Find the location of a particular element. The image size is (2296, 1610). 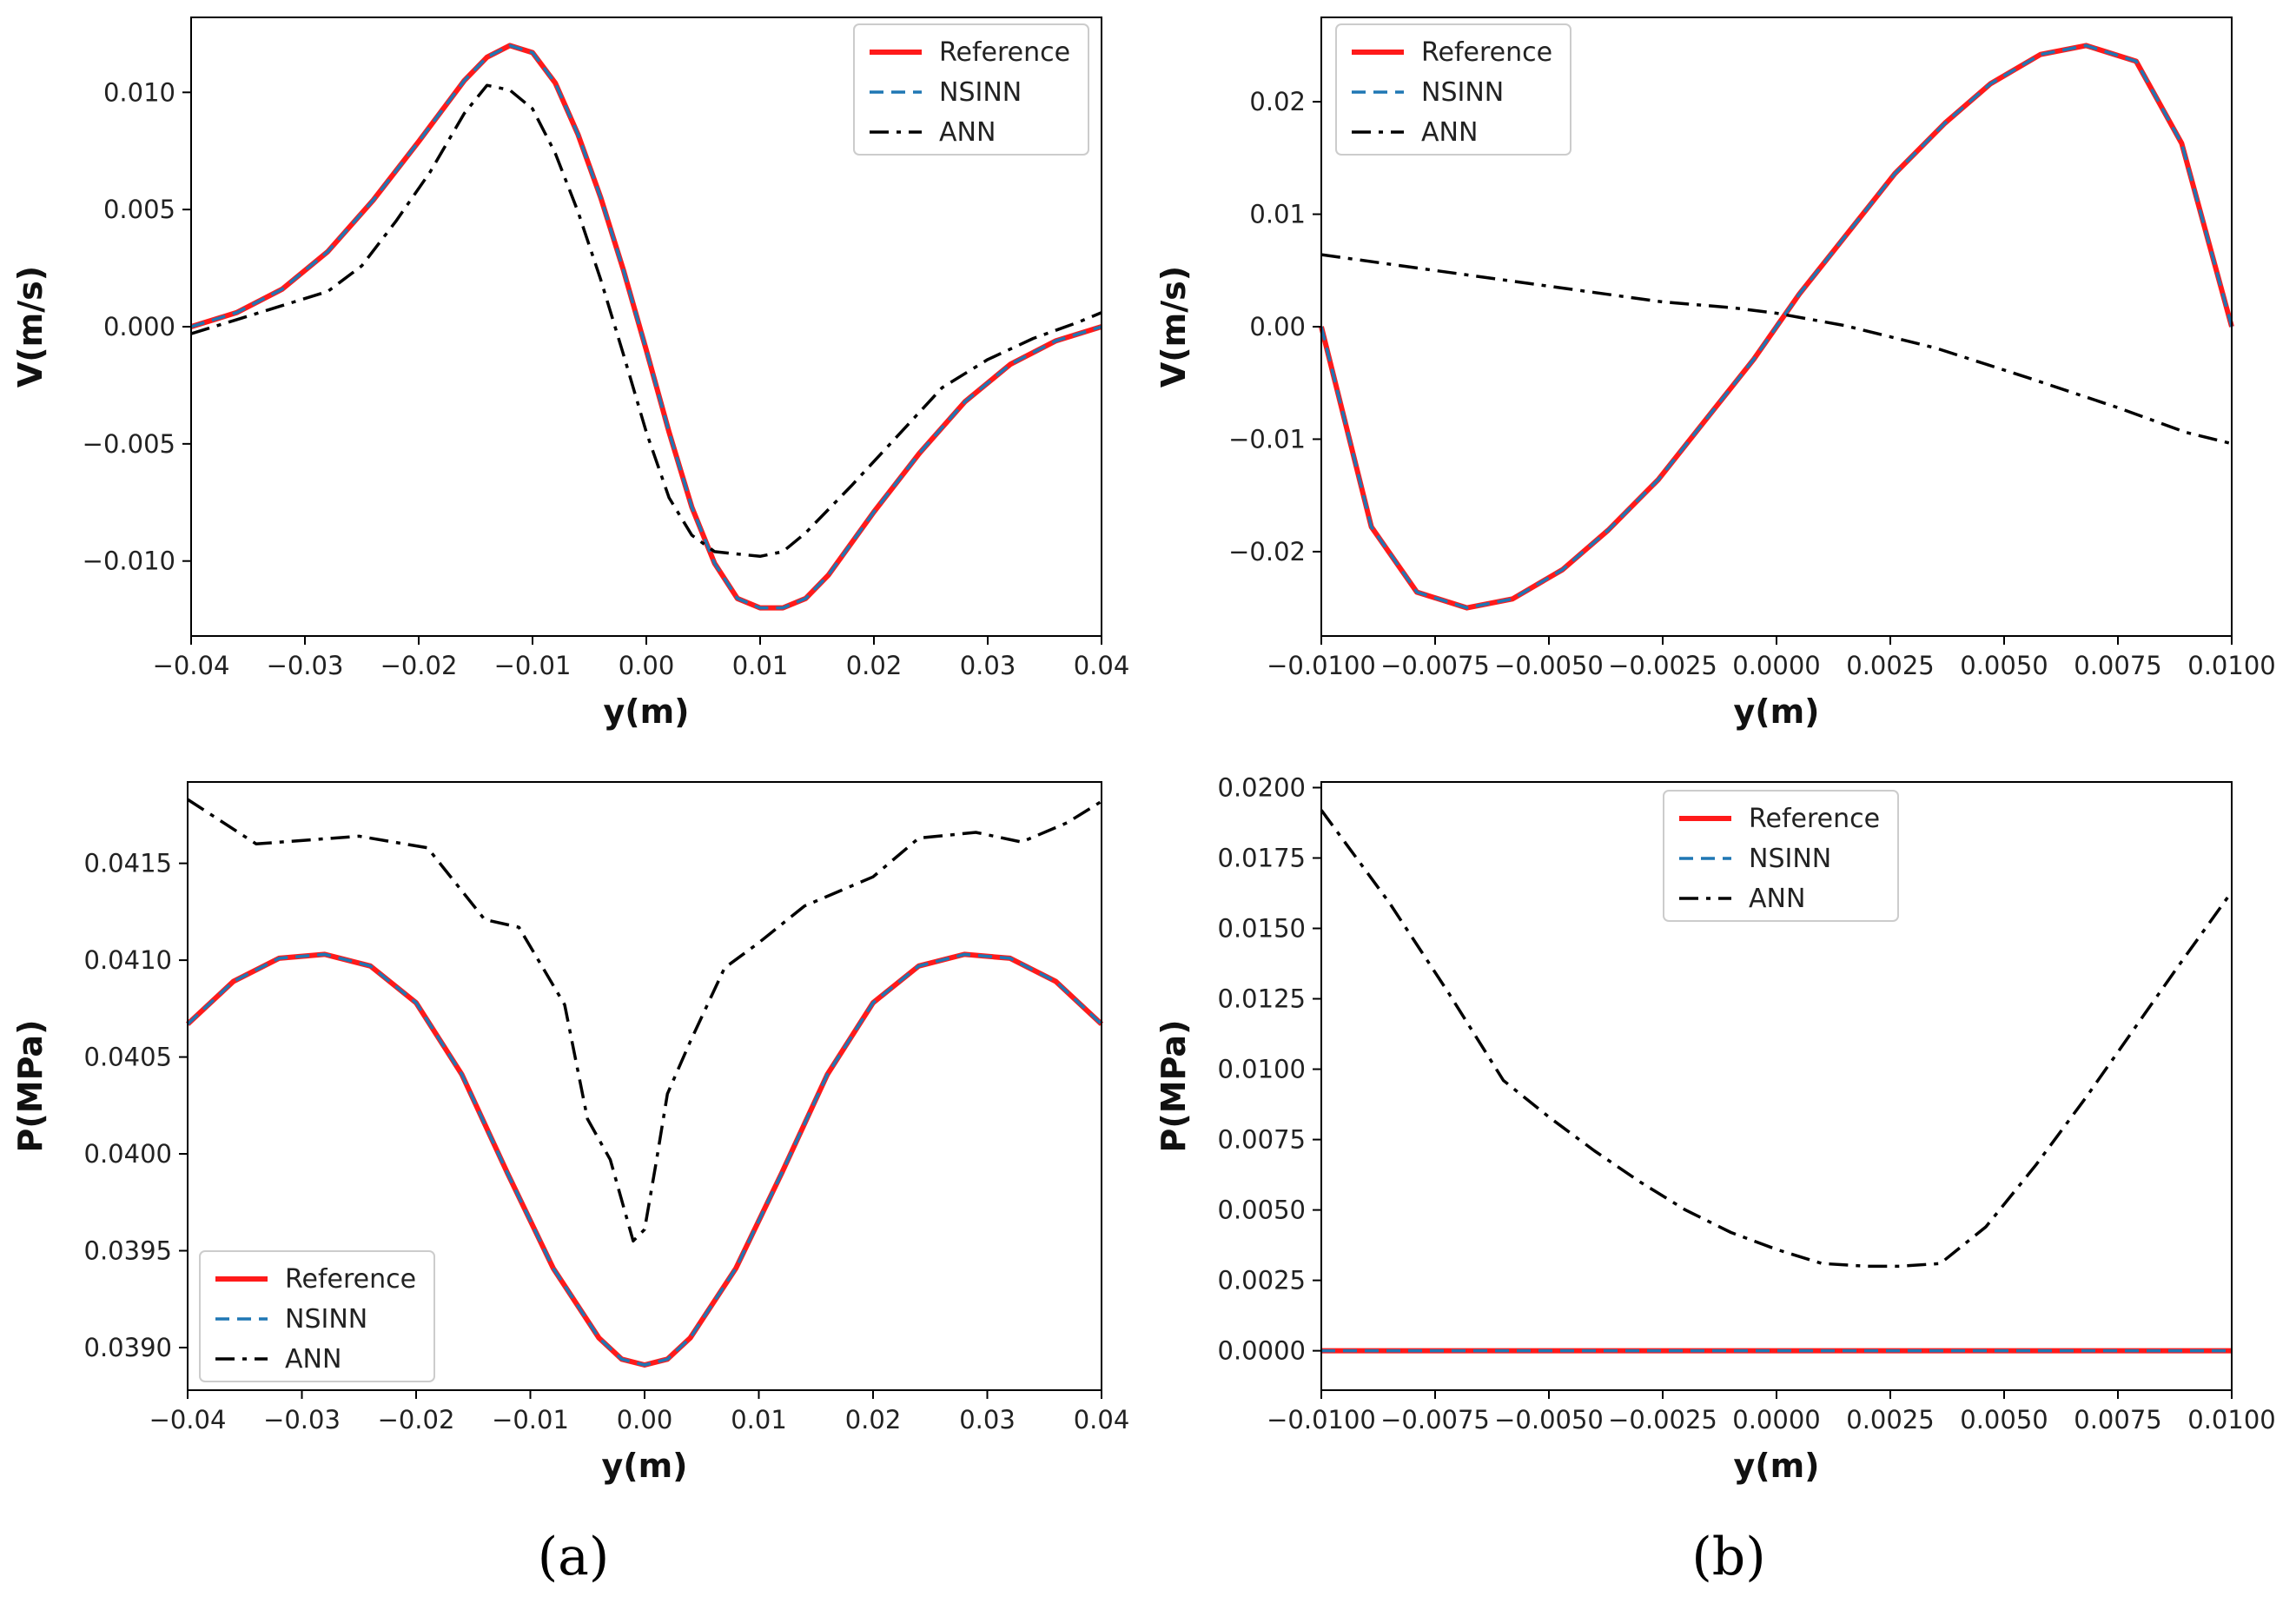

y-tick-label: −0.010 is located at coordinates (129, 561).